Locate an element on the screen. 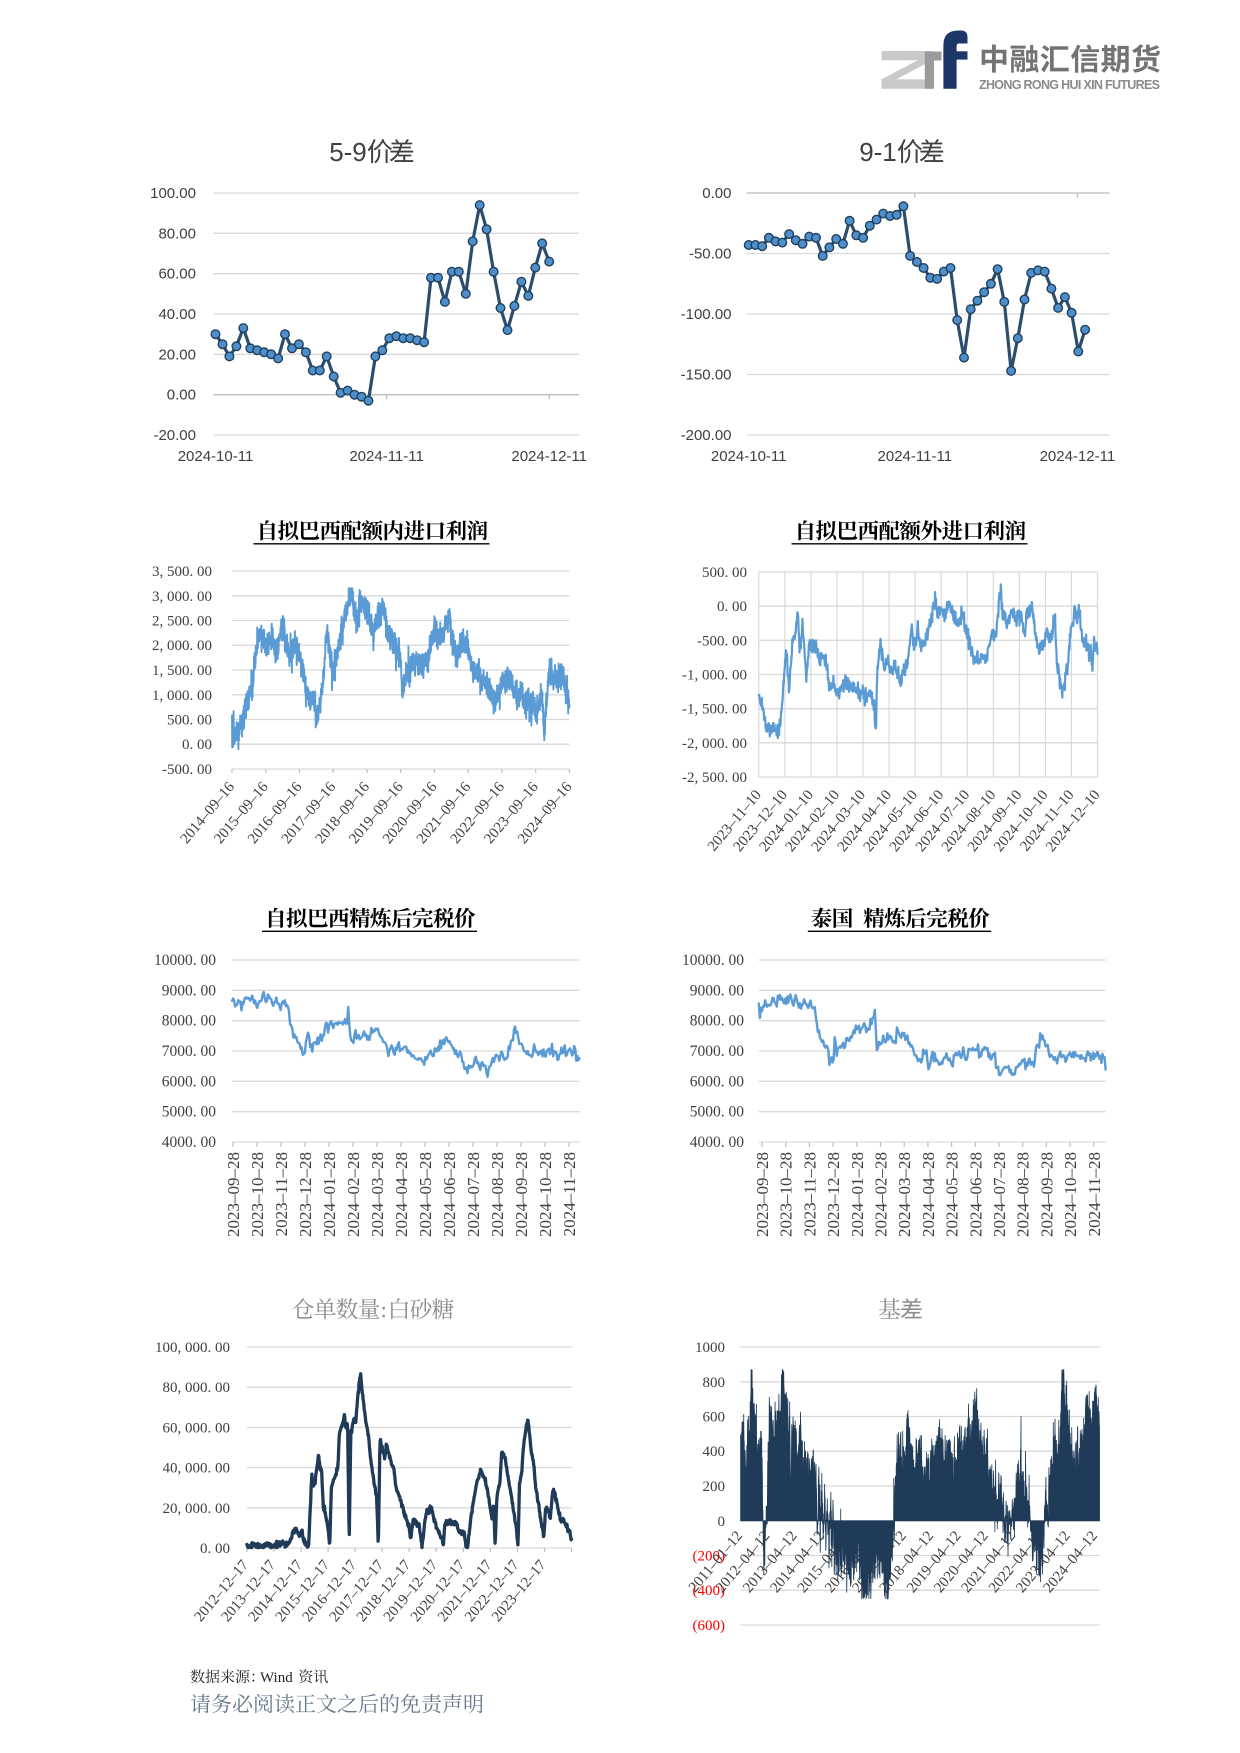 This screenshot has width=1240, height=1753. svg-text: 2, 000. 00 is located at coordinates (182, 646).